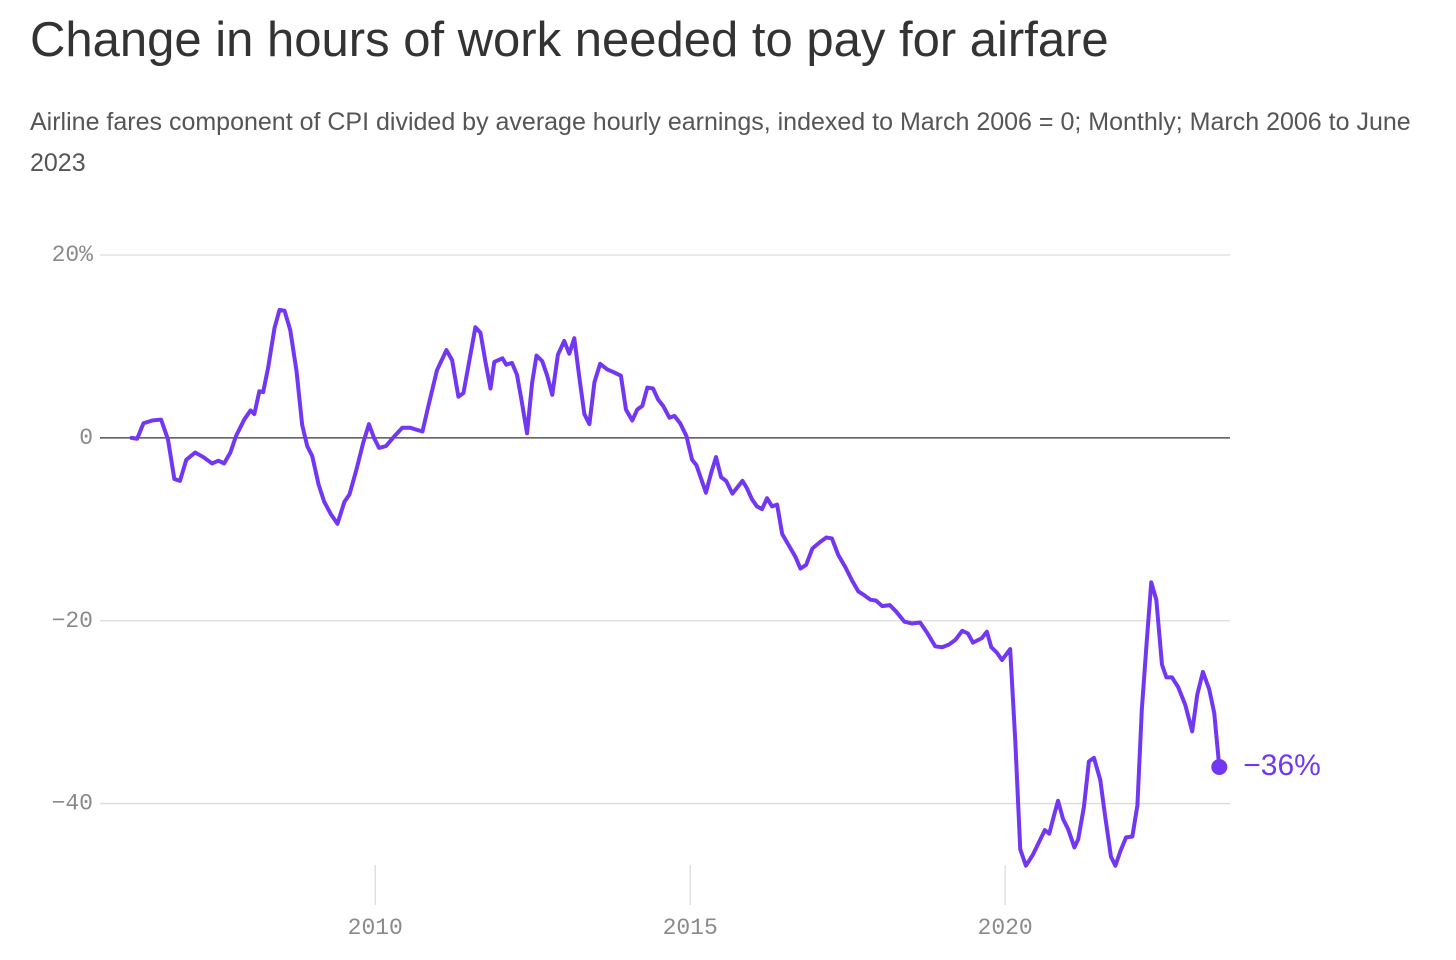 This screenshot has height=960, width=1456. Describe the element at coordinates (73, 255) in the screenshot. I see `y-tick-label: 20%` at that location.